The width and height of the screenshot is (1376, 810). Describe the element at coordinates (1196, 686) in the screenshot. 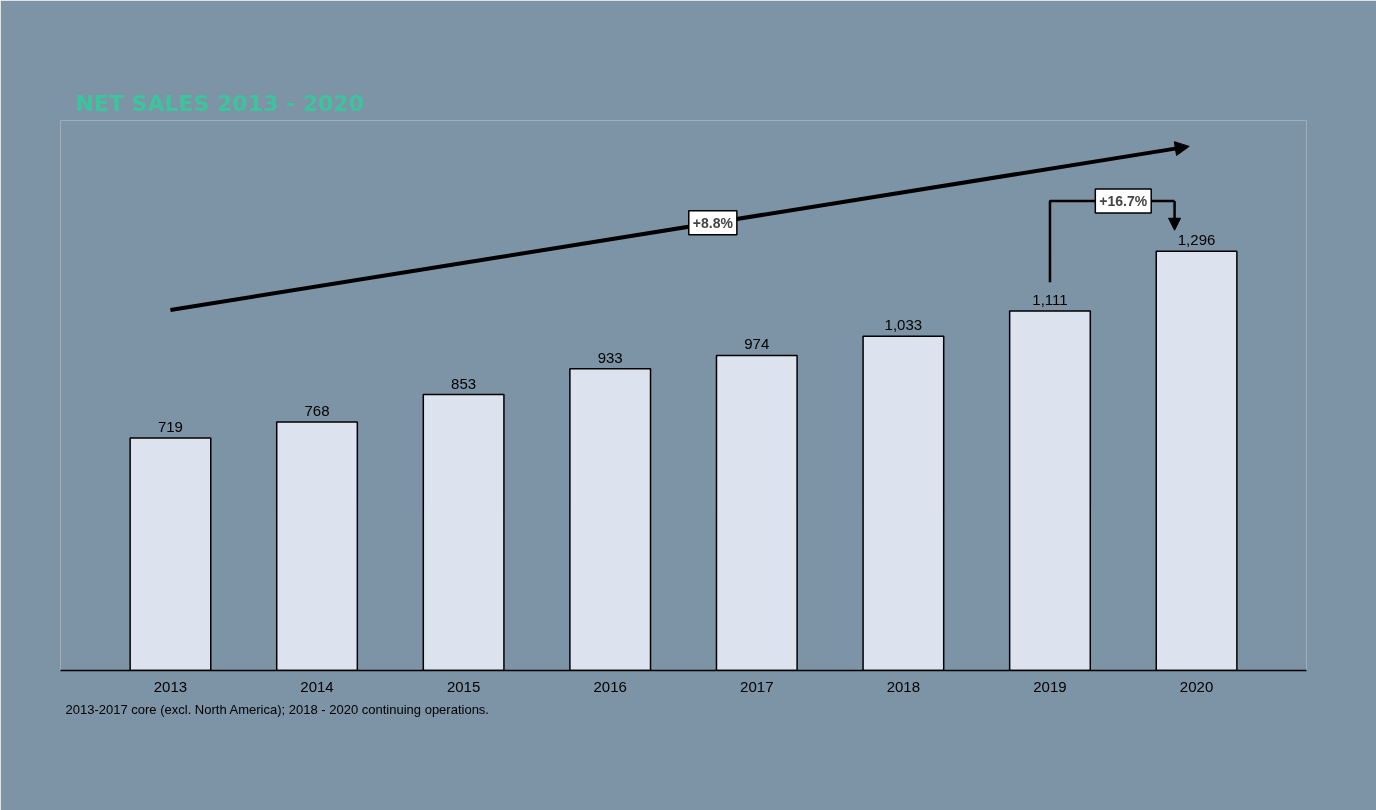

I see `x-tick-label: 2020` at that location.